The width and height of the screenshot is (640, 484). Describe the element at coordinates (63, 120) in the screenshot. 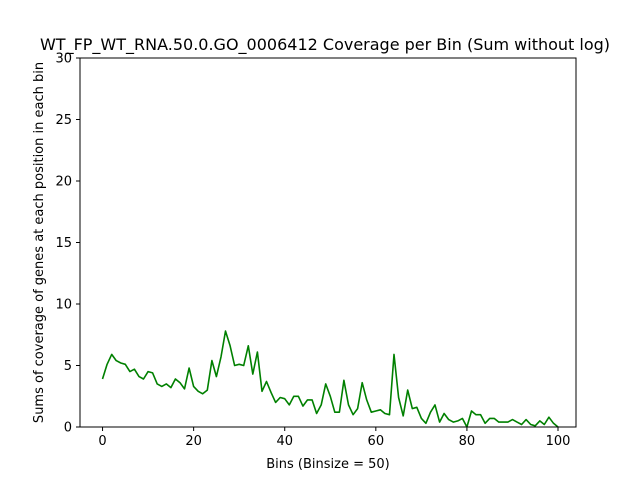

I see `y-tick-label: 25` at that location.